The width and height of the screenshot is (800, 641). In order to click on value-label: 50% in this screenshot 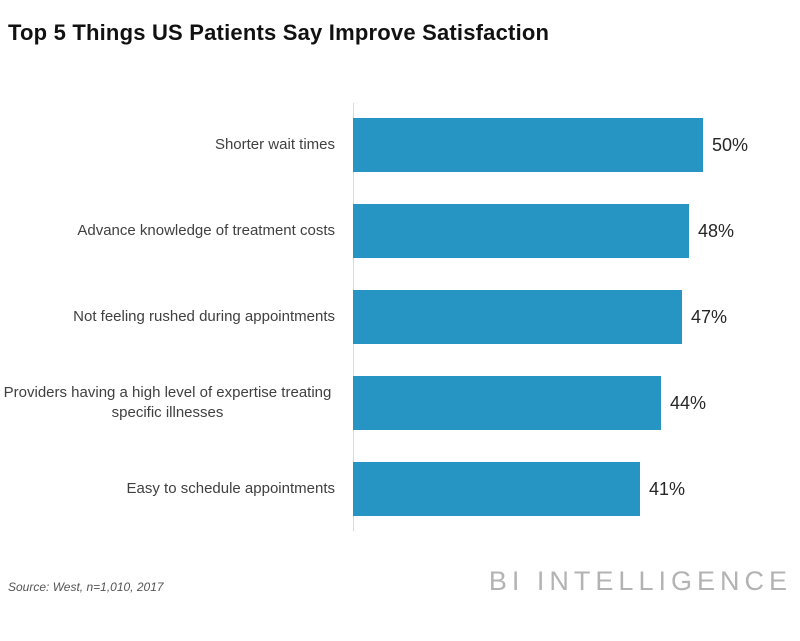, I will do `click(730, 144)`.